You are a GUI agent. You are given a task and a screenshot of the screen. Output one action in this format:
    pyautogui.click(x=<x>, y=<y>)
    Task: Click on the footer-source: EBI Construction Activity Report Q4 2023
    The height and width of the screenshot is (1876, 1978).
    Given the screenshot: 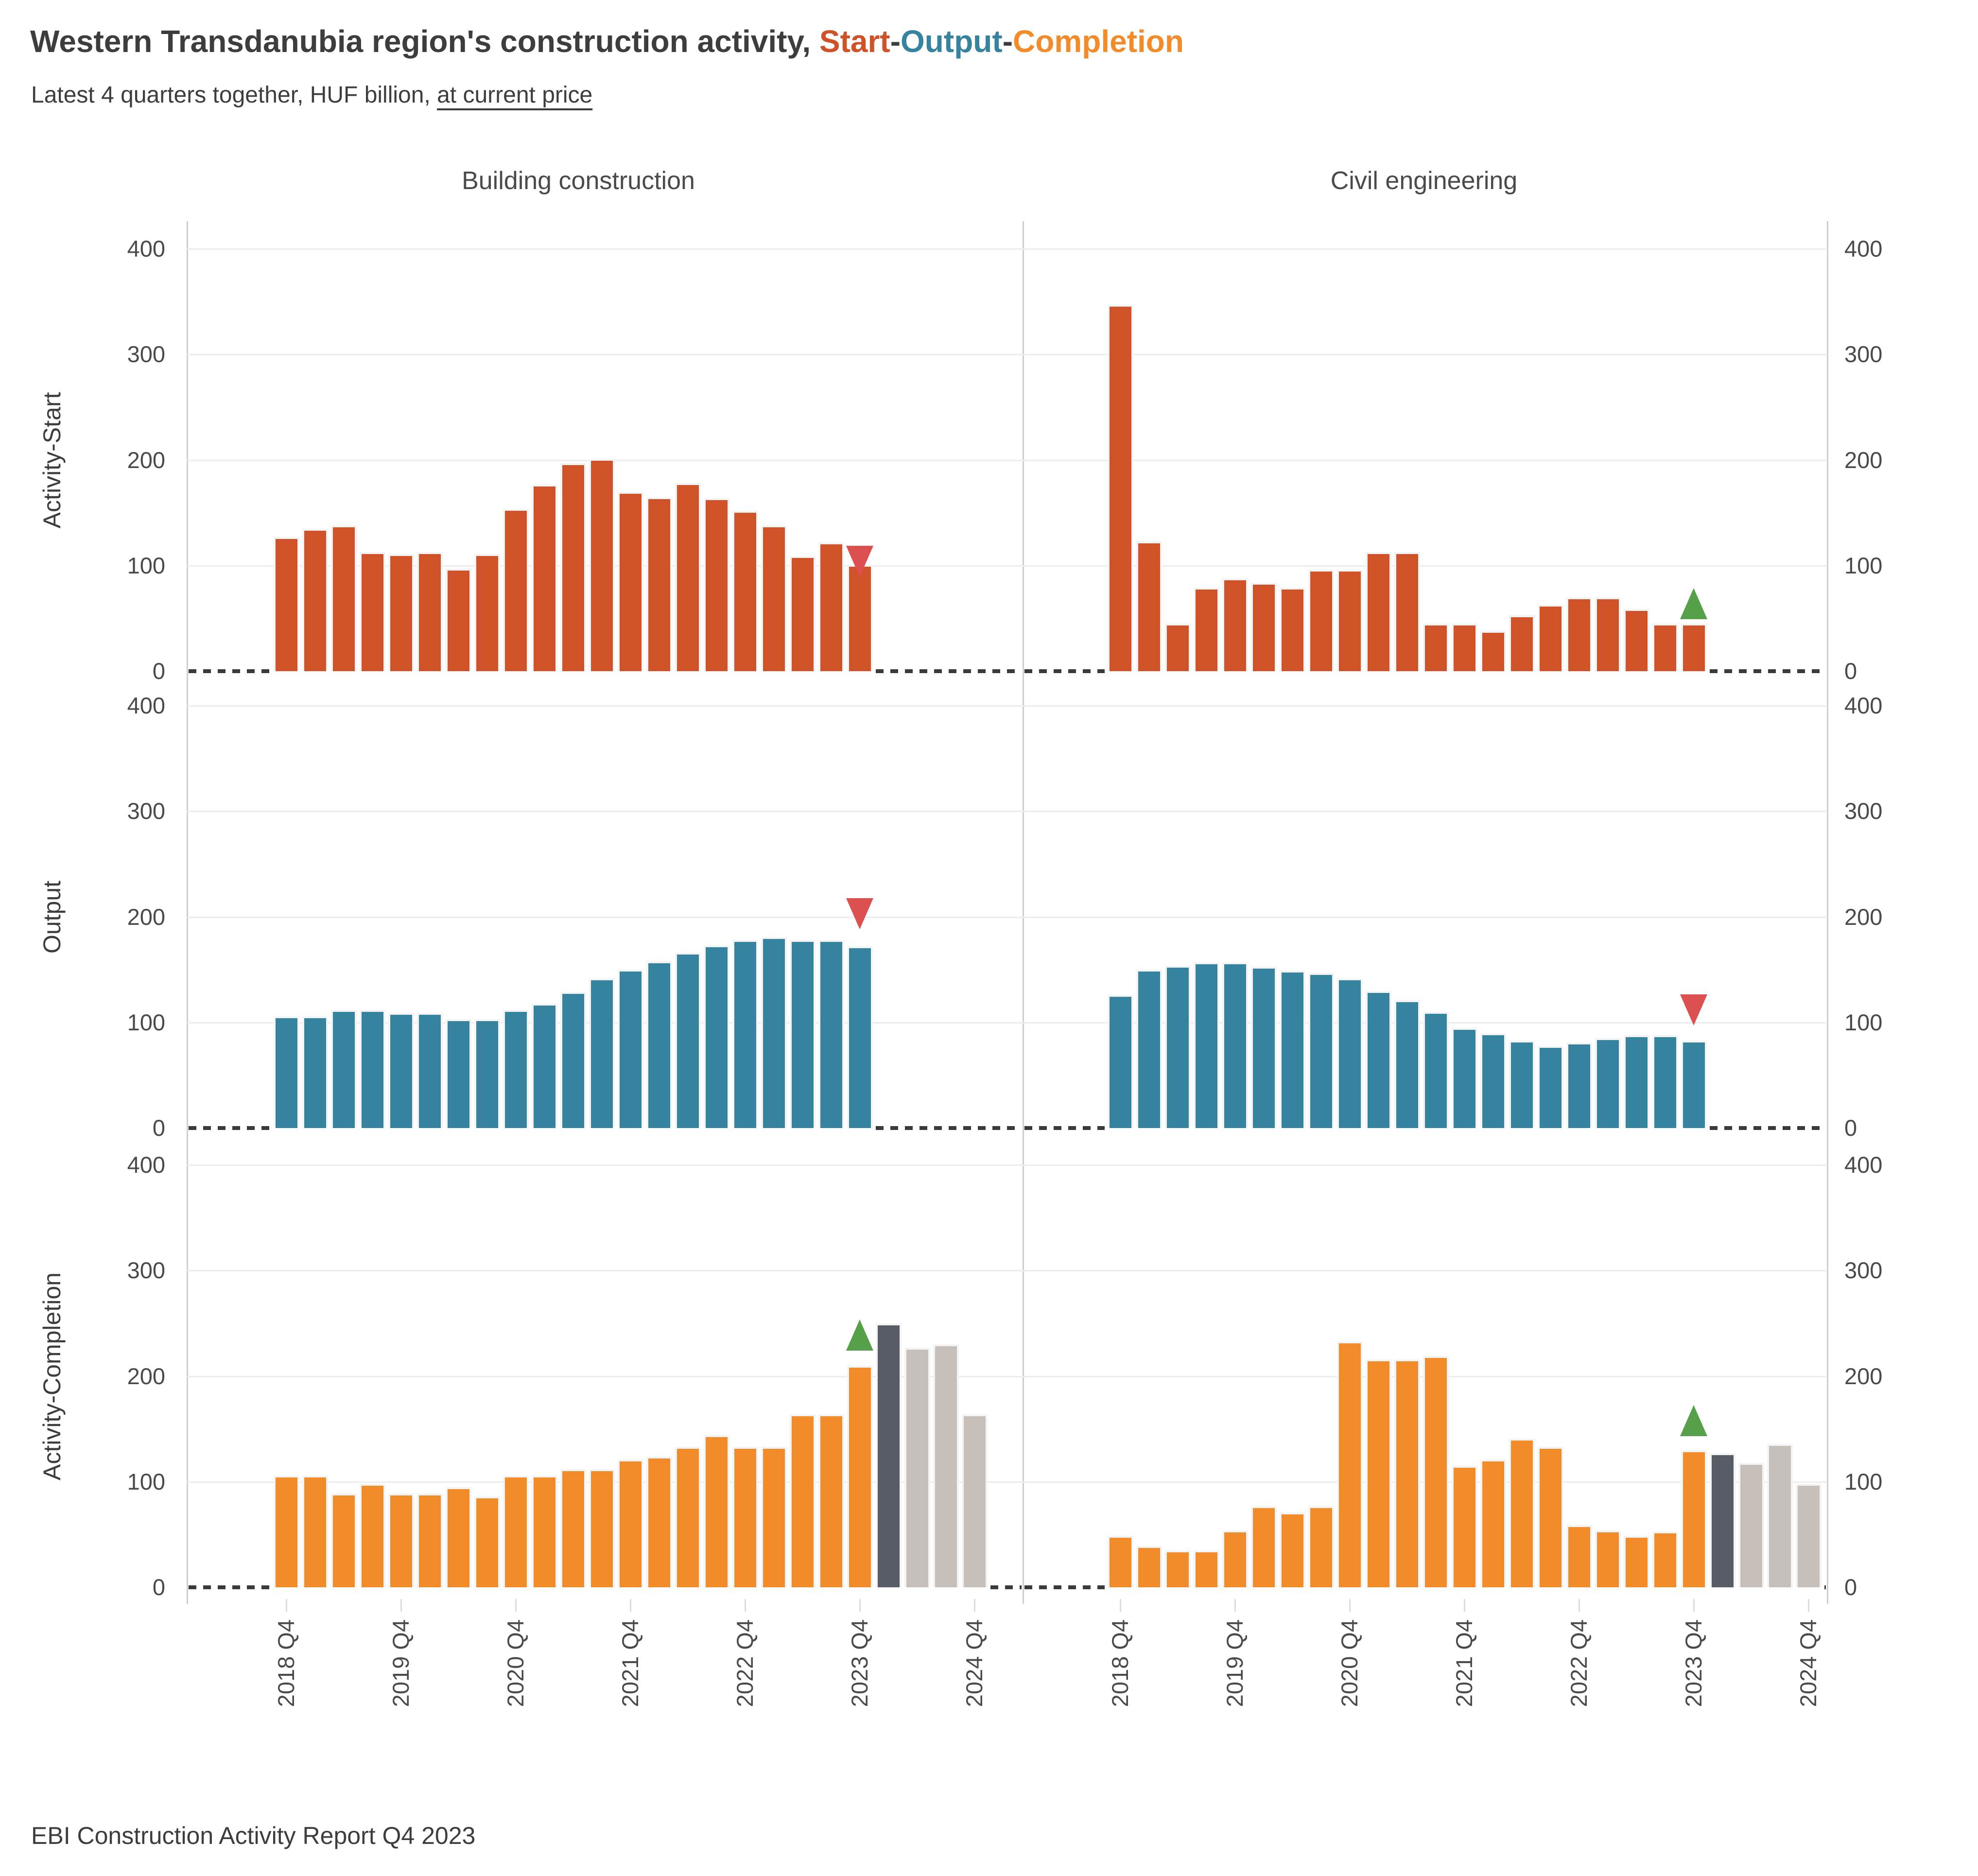 What is the action you would take?
    pyautogui.click(x=253, y=1835)
    